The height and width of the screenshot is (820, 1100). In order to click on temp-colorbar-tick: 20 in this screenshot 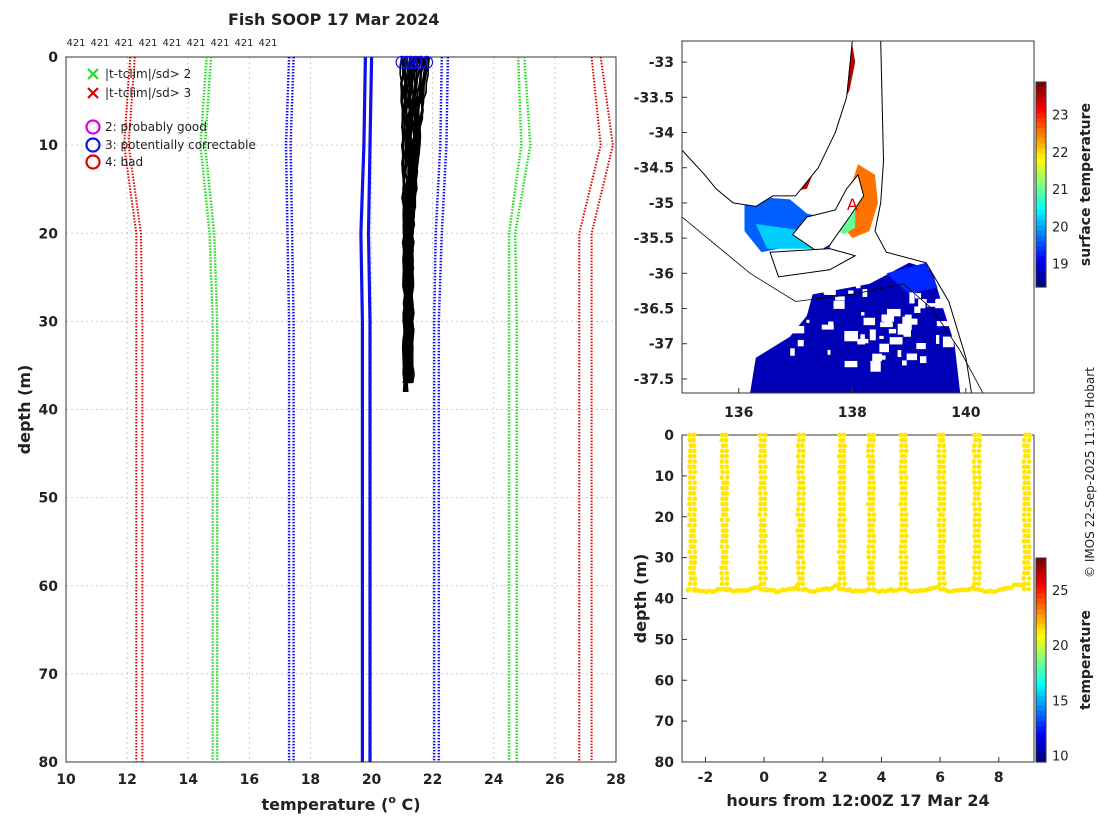, I will do `click(1060, 646)`.